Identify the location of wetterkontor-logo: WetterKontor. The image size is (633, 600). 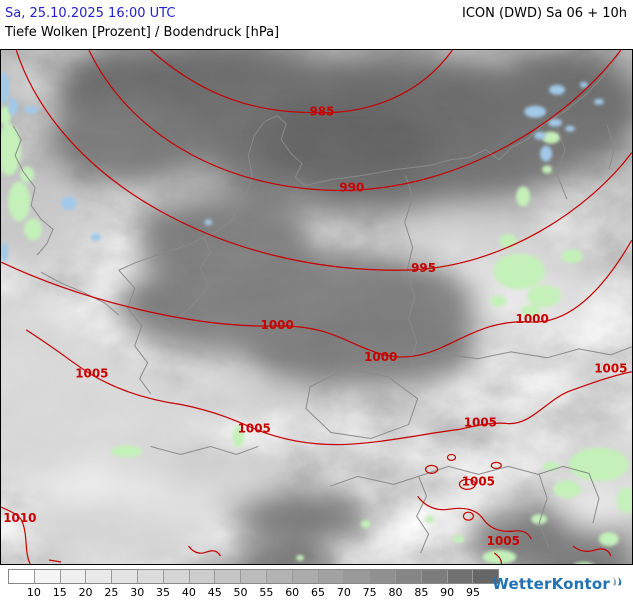
(558, 584).